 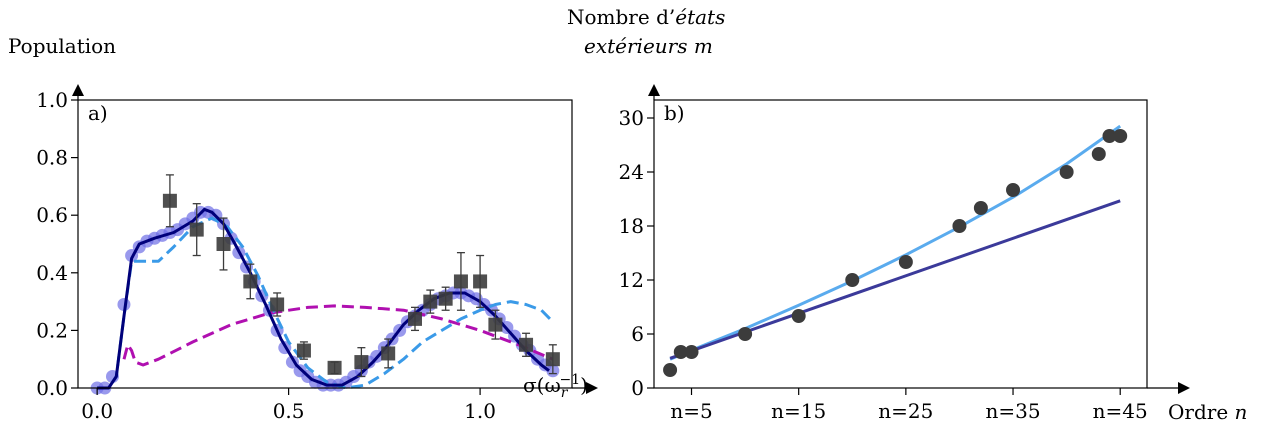 I want to click on panel-b-xlabel: Ordre n, so click(x=1207, y=412).